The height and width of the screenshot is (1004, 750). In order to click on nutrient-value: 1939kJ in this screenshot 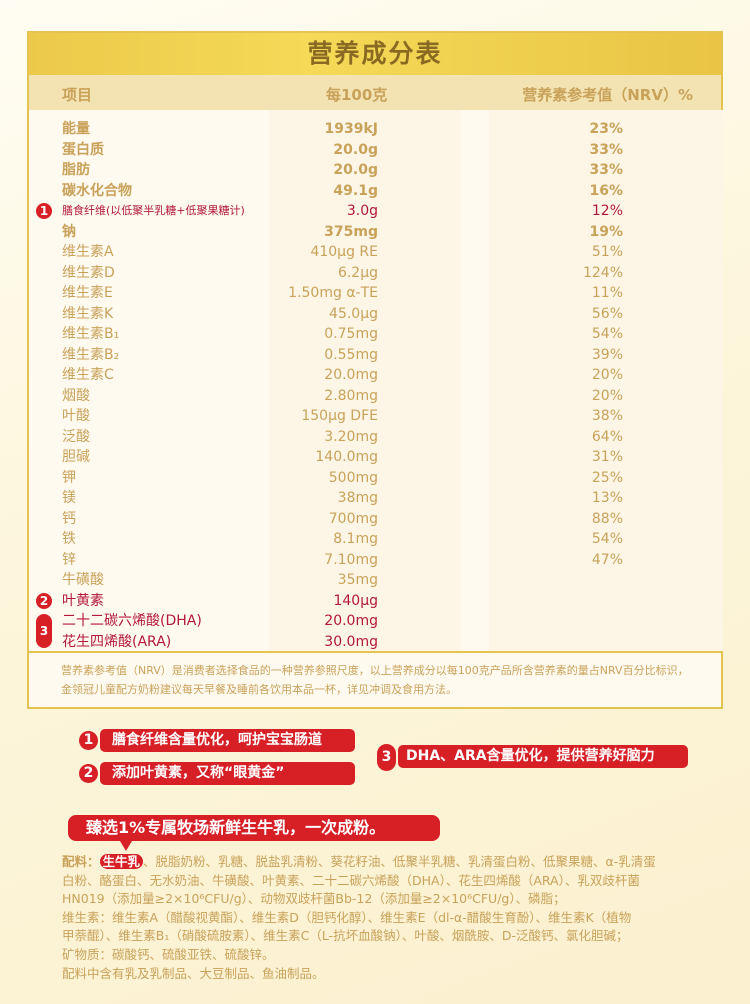, I will do `click(351, 129)`.